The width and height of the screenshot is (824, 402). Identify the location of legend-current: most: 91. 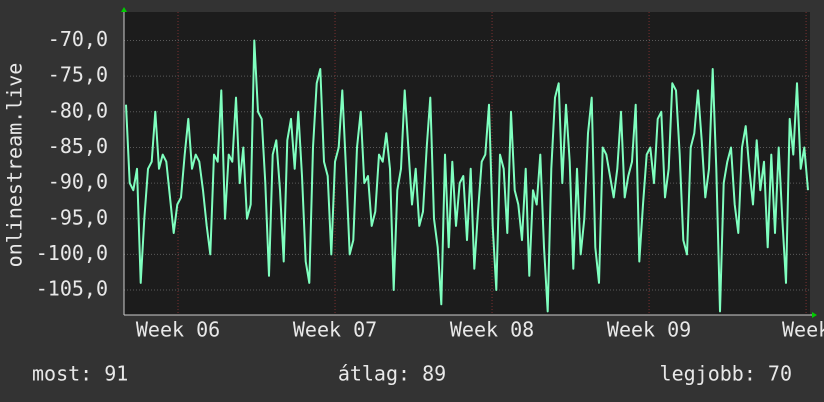
(80, 374).